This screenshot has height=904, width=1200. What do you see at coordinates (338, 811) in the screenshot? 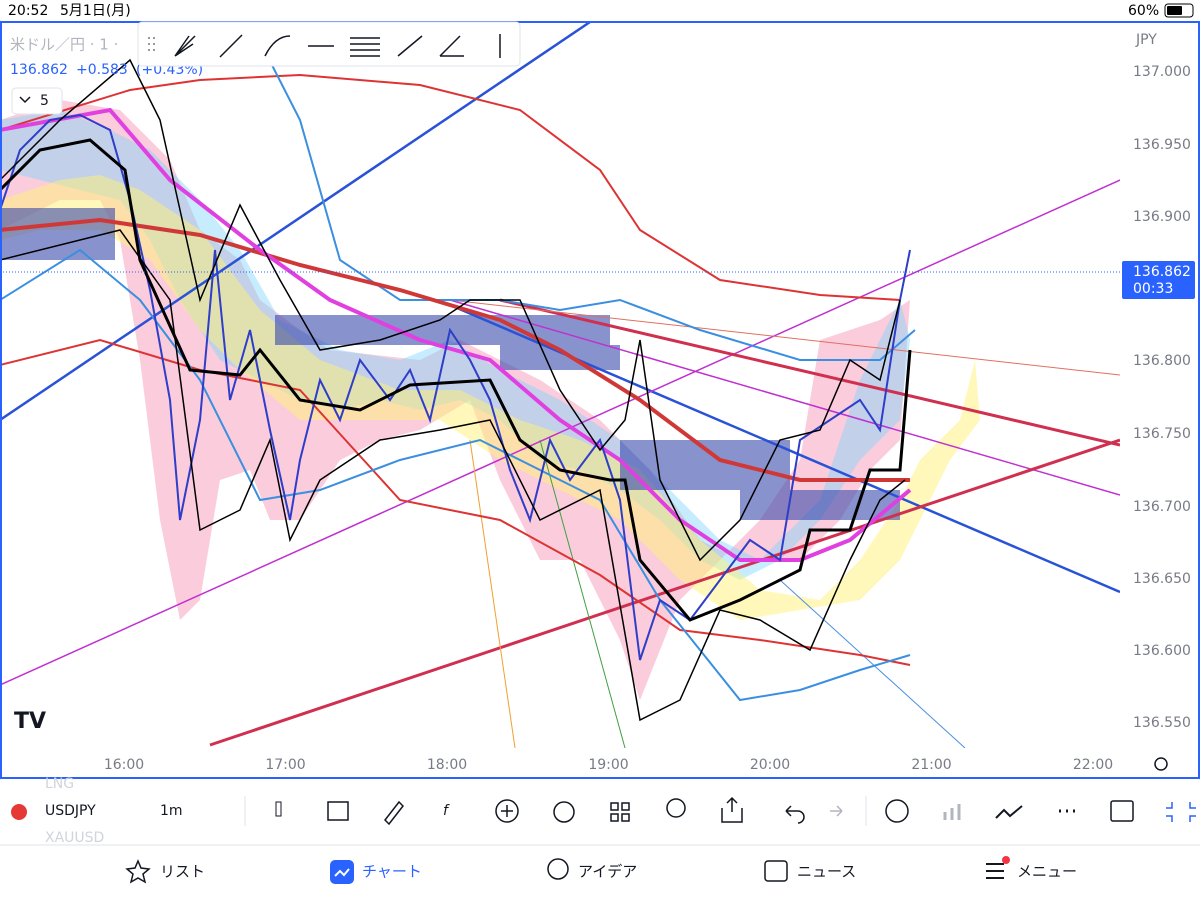
I see `icon-replay` at bounding box center [338, 811].